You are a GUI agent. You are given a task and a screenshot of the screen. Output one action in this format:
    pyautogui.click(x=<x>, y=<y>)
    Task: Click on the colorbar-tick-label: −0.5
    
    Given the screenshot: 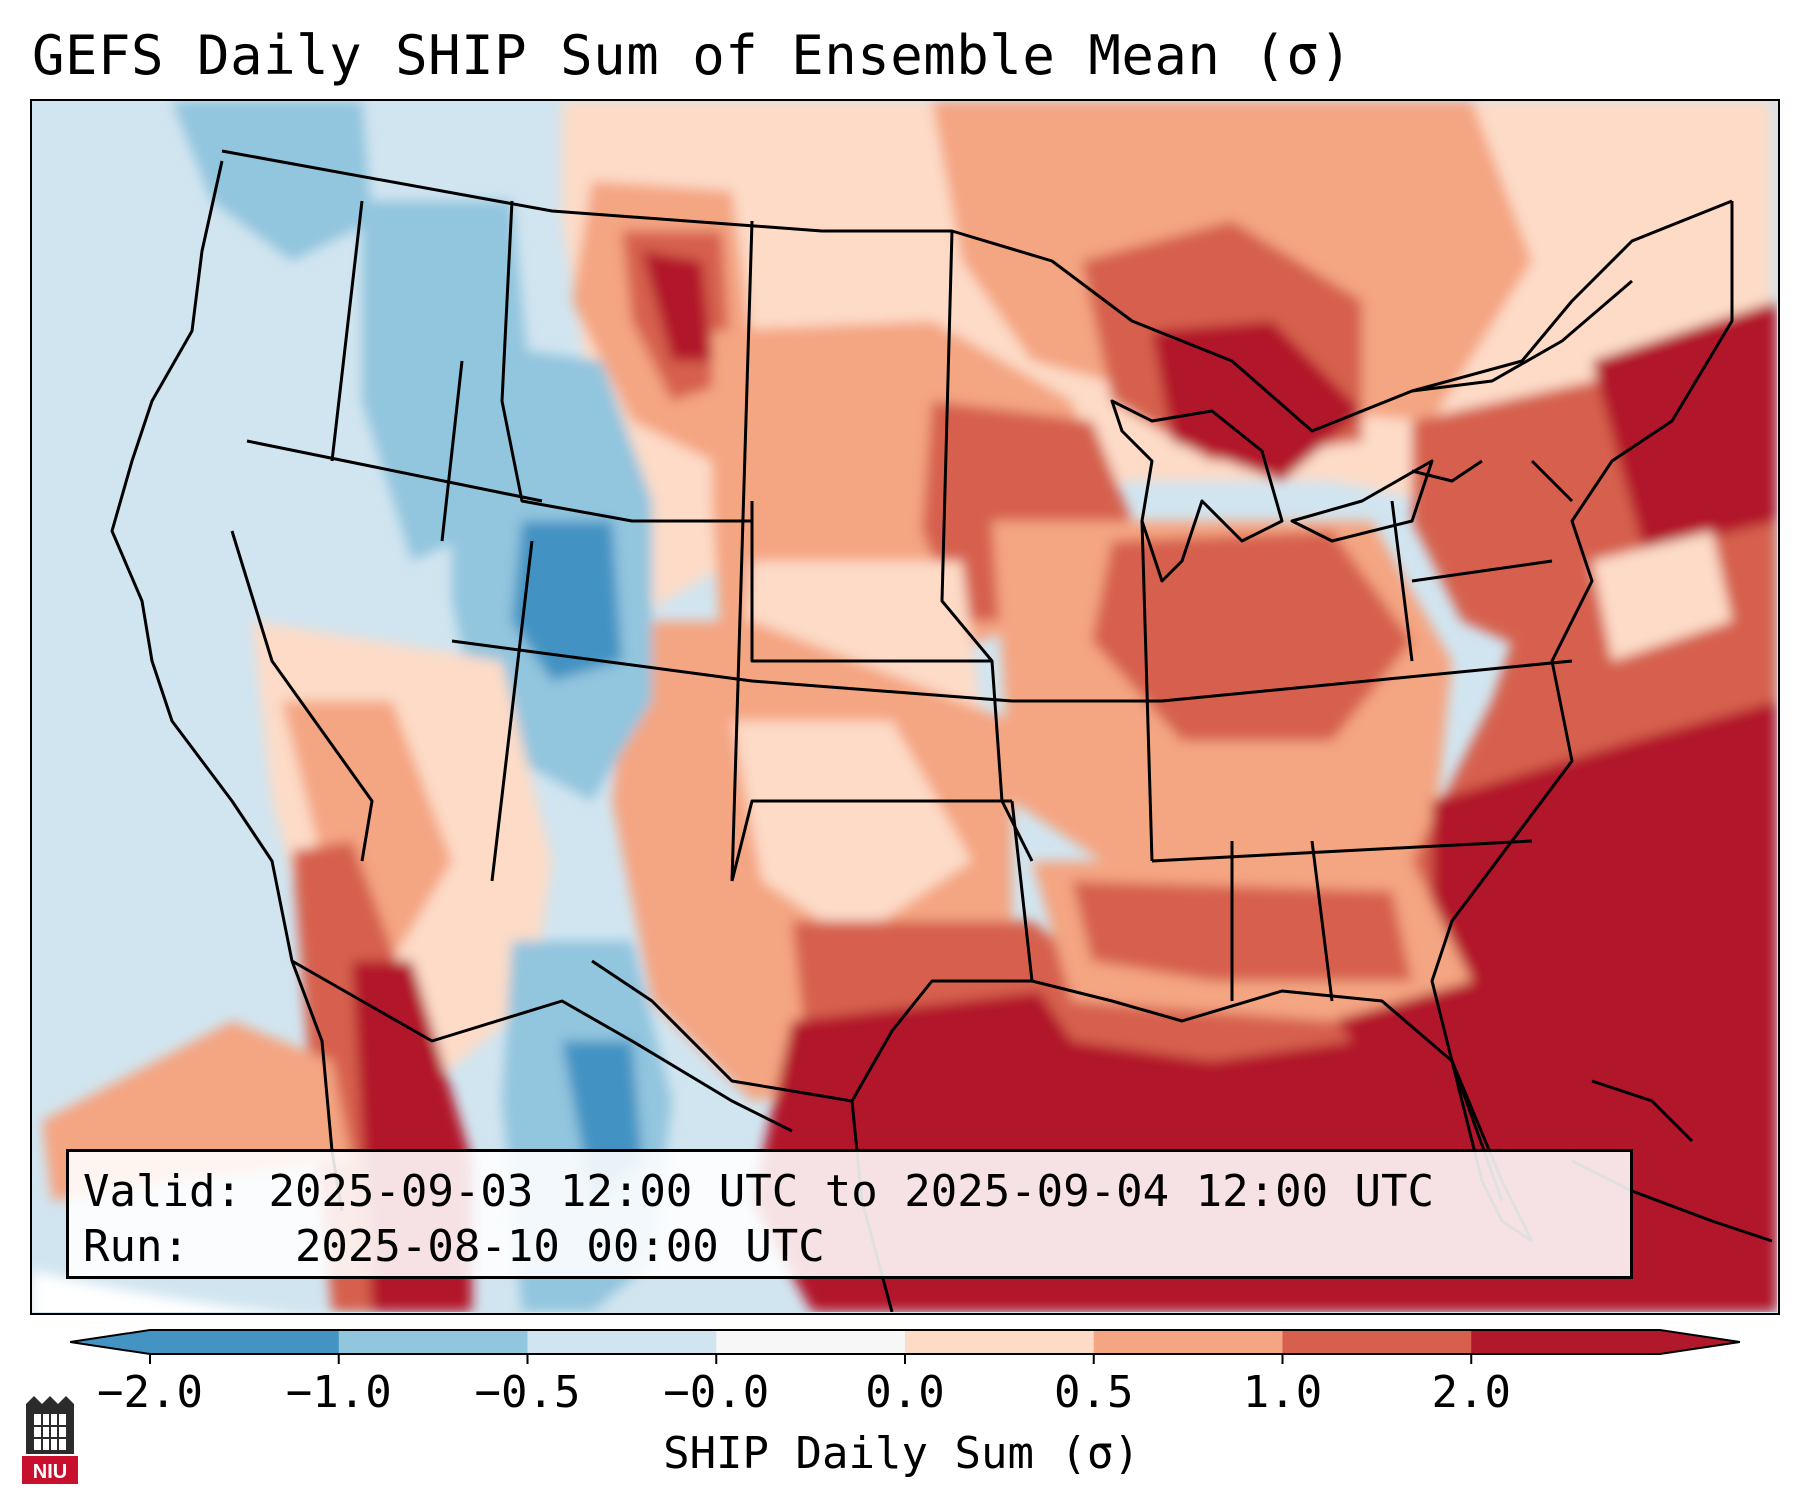 What is the action you would take?
    pyautogui.click(x=527, y=1392)
    